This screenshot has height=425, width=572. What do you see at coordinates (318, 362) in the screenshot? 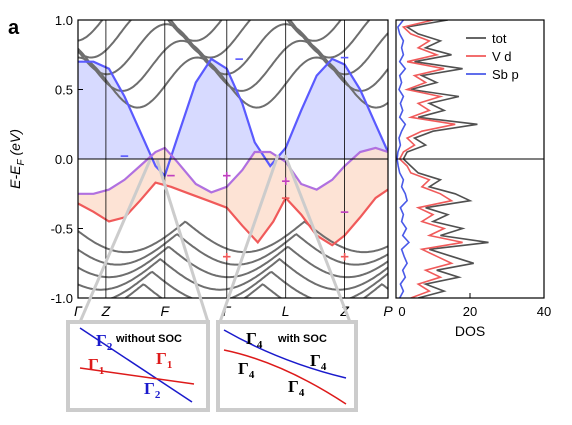
I see `inset-right-gamma-right: Γ4` at bounding box center [318, 362].